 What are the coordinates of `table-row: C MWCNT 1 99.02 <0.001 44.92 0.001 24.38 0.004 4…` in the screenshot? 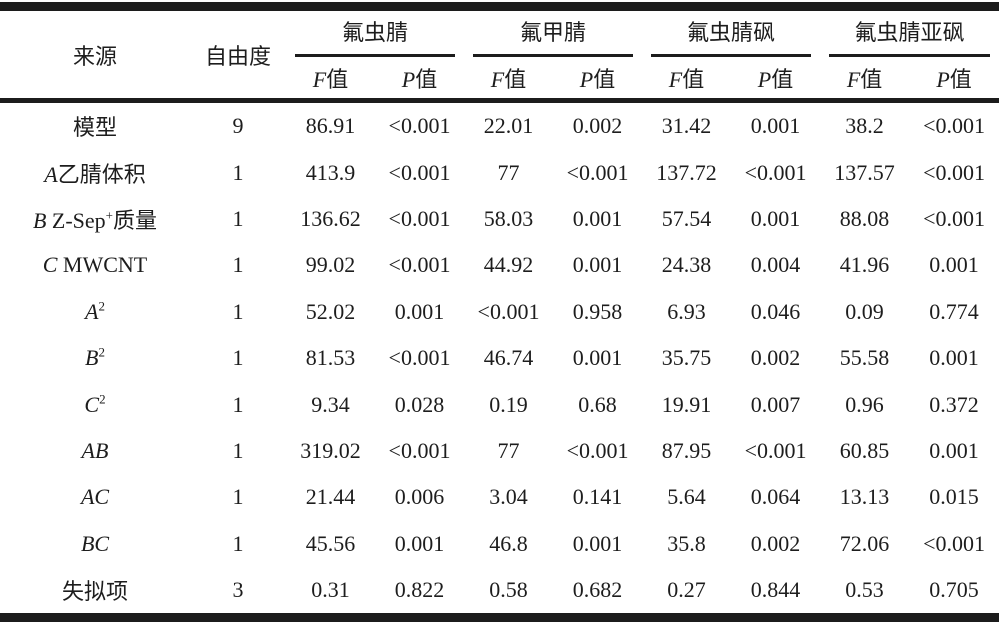 It's located at (499, 265).